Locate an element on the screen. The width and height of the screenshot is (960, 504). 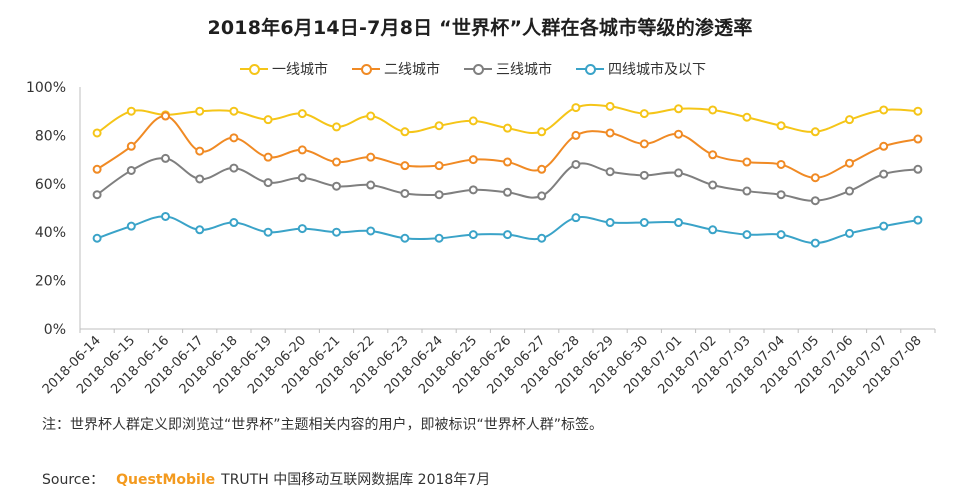
y-tick-label: 20% is located at coordinates (50, 282).